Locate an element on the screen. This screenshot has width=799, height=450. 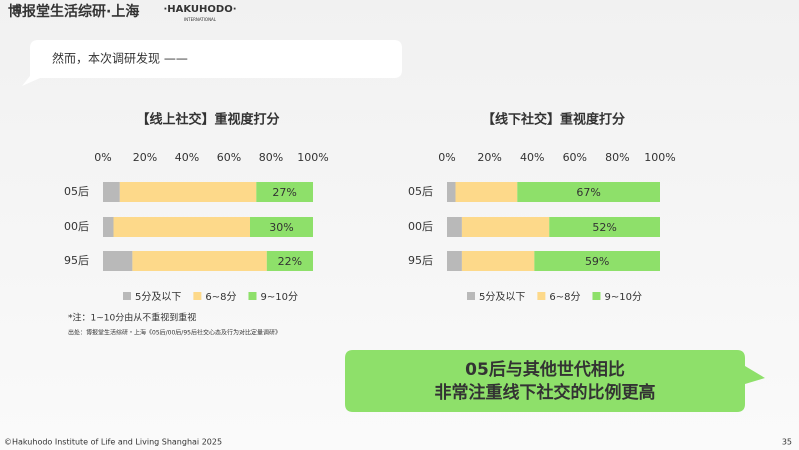
callout-line: 非常注重线下社交的比例更高 is located at coordinates (545, 392).